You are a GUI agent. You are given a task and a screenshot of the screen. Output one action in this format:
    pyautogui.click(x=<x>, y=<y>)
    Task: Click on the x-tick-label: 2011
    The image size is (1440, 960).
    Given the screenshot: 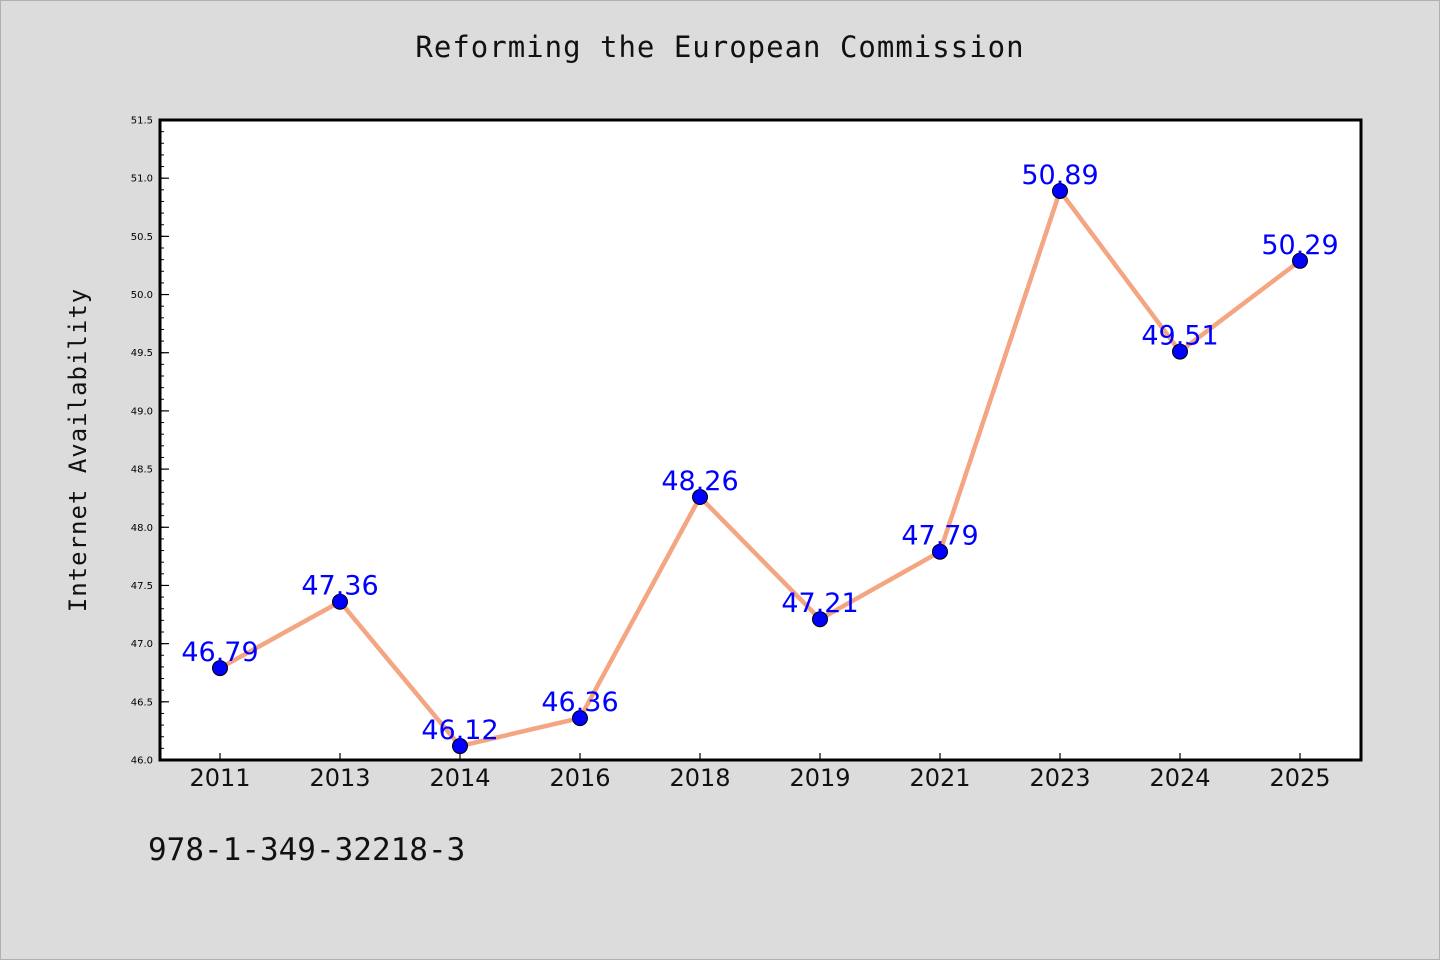 What is the action you would take?
    pyautogui.click(x=219, y=778)
    